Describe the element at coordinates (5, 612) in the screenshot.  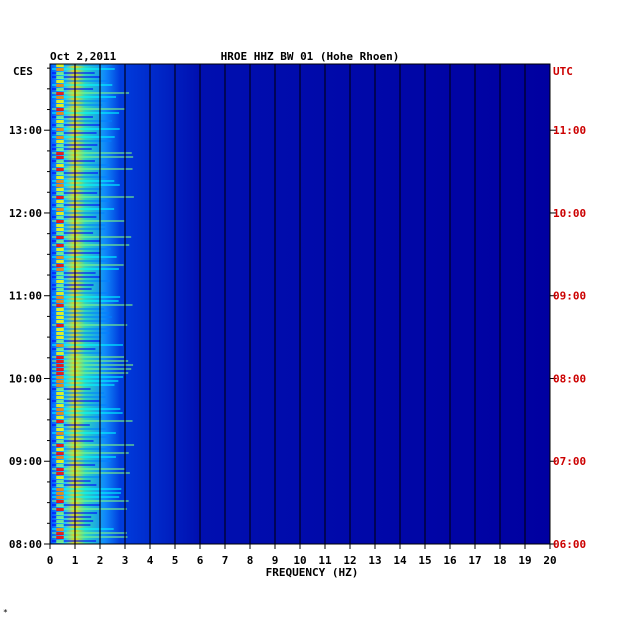
I see `footer-mark: *` at that location.